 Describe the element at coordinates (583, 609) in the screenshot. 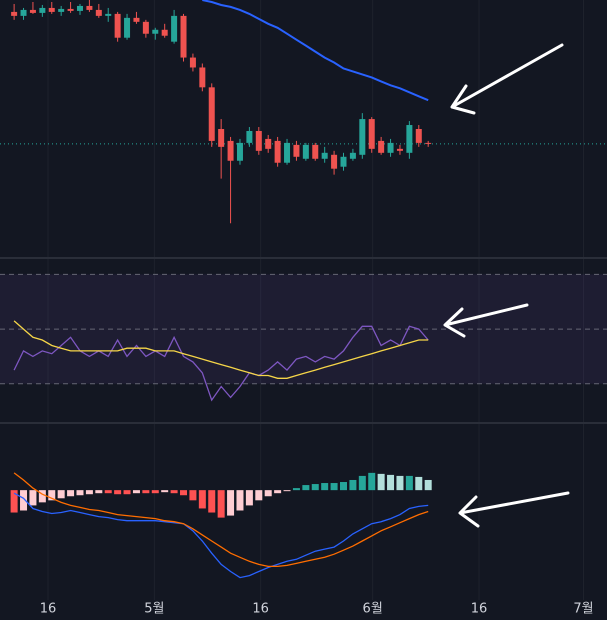

I see `x-tick-label: 7월` at that location.